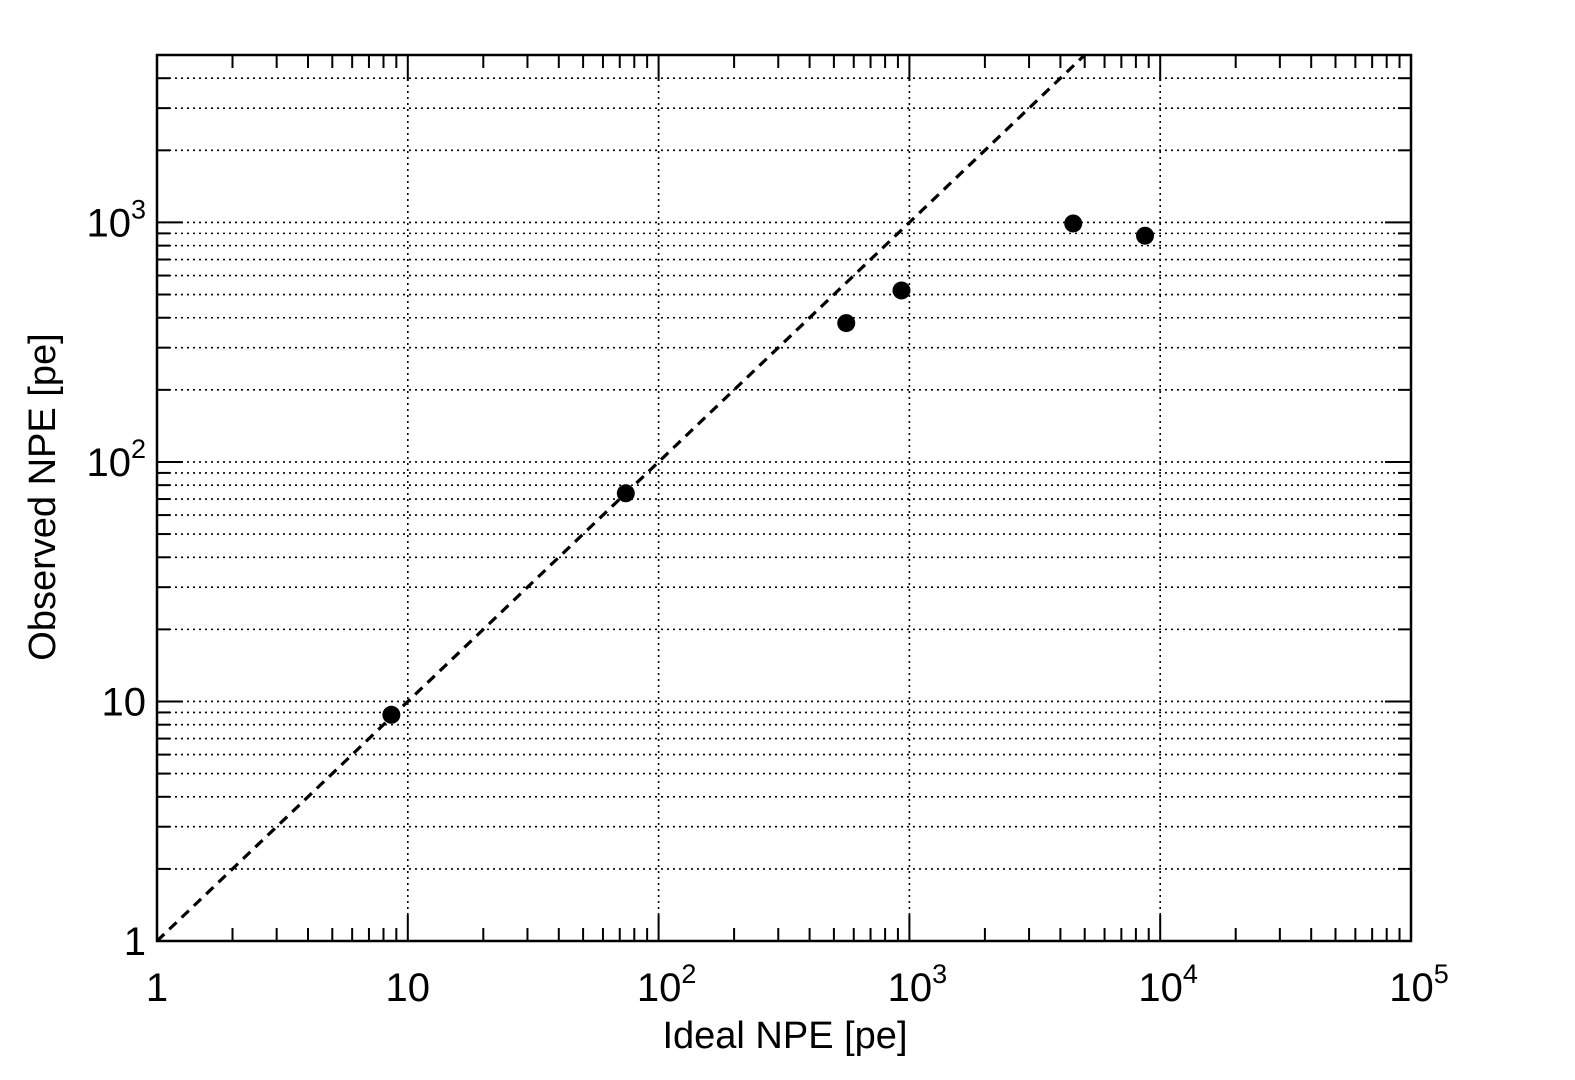 The height and width of the screenshot is (1080, 1575). I want to click on y-tick-label: 10, so click(124, 702).